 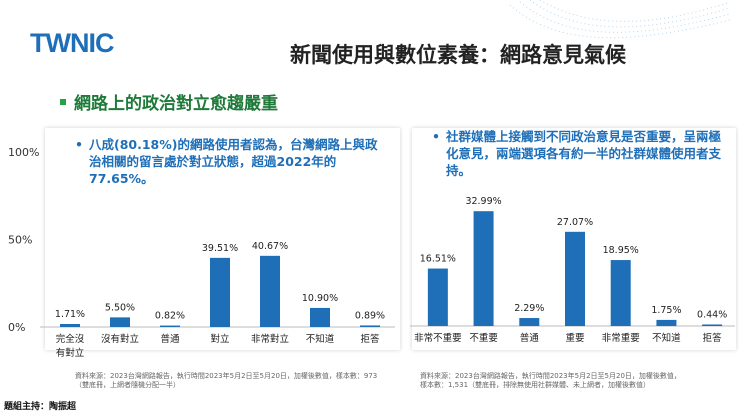 I want to click on category-label: 不重要, so click(x=483, y=338).